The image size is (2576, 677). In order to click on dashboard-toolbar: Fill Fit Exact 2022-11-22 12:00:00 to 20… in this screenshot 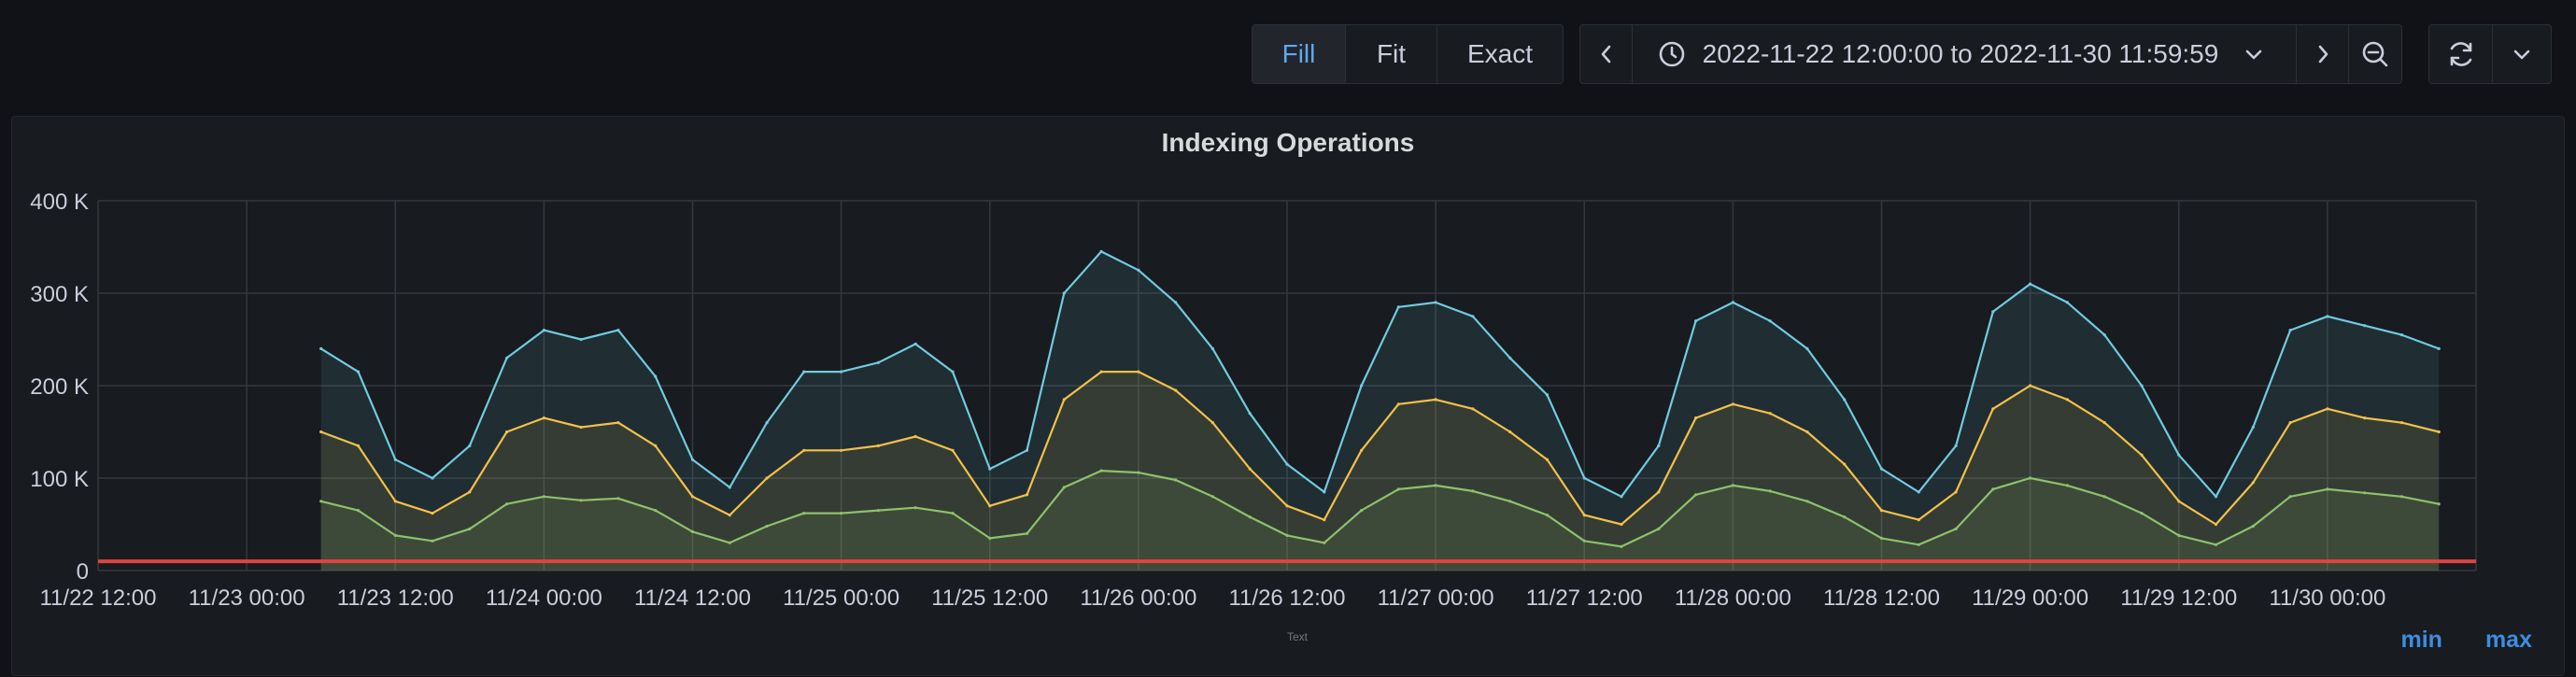, I will do `click(1288, 55)`.